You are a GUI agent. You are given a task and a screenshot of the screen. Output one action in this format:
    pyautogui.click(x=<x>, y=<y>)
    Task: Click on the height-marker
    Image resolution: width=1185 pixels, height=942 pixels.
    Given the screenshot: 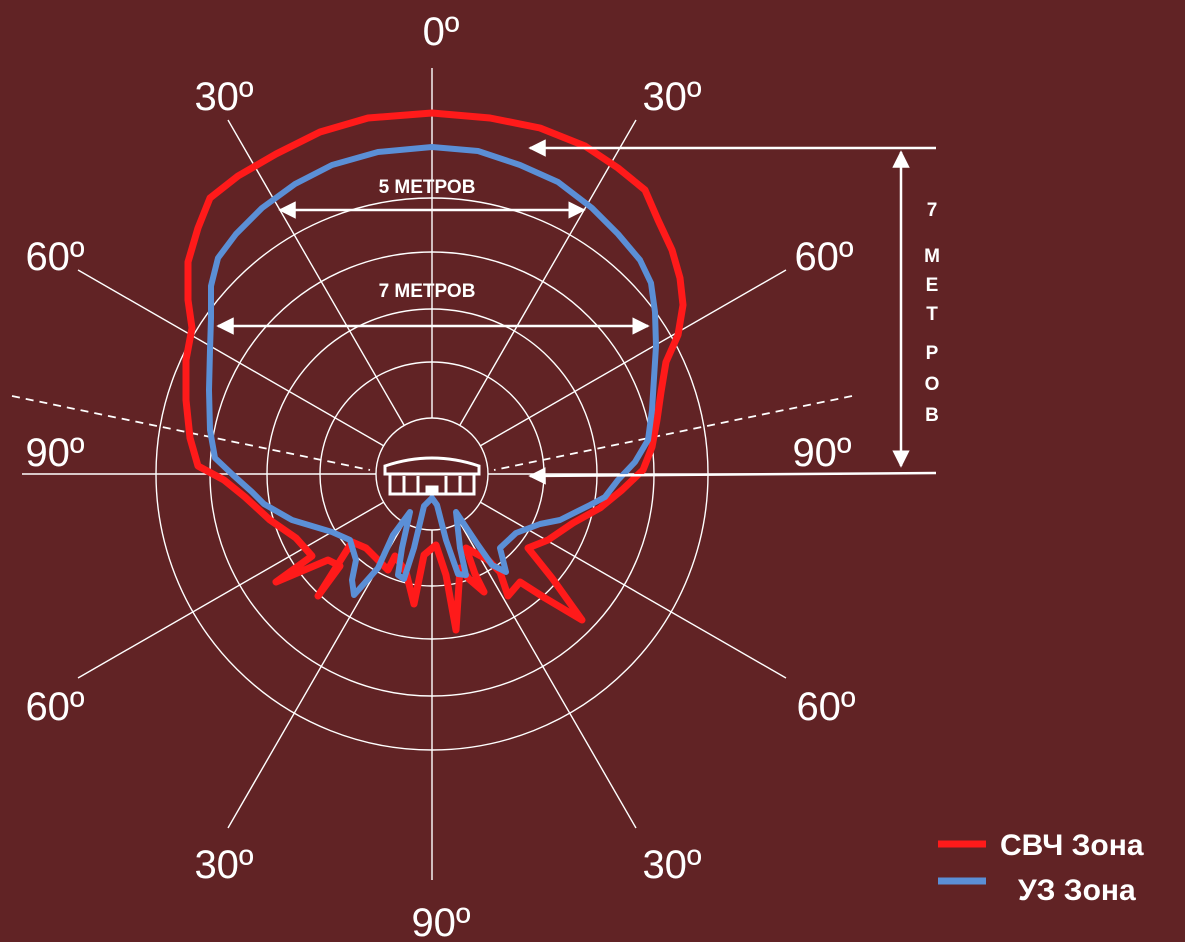 What is the action you would take?
    pyautogui.click(x=732, y=312)
    